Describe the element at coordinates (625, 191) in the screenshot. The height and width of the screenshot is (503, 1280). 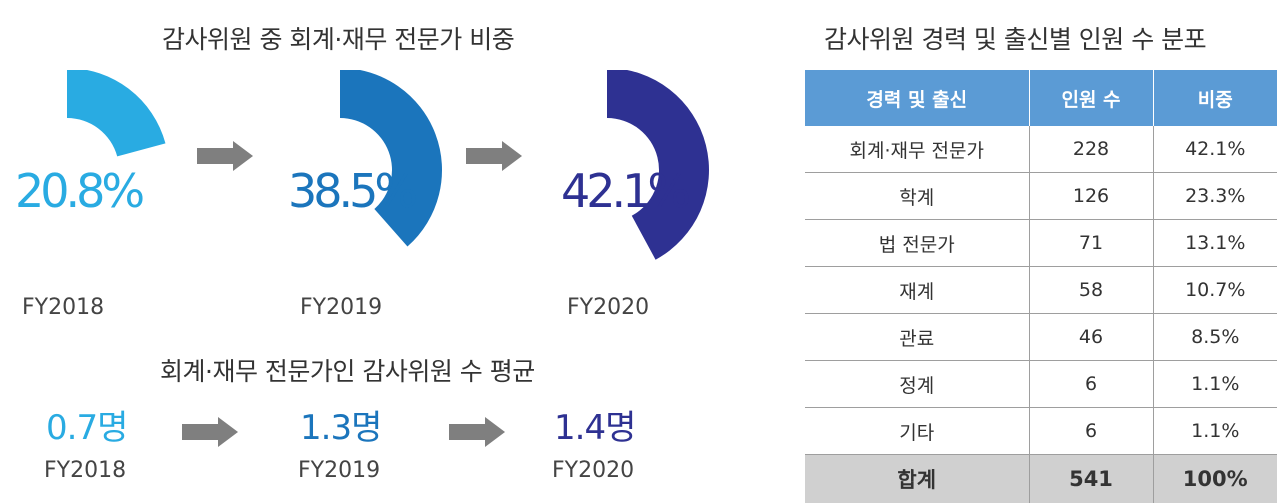
I see `percent-label-fy2020: 42.1%` at that location.